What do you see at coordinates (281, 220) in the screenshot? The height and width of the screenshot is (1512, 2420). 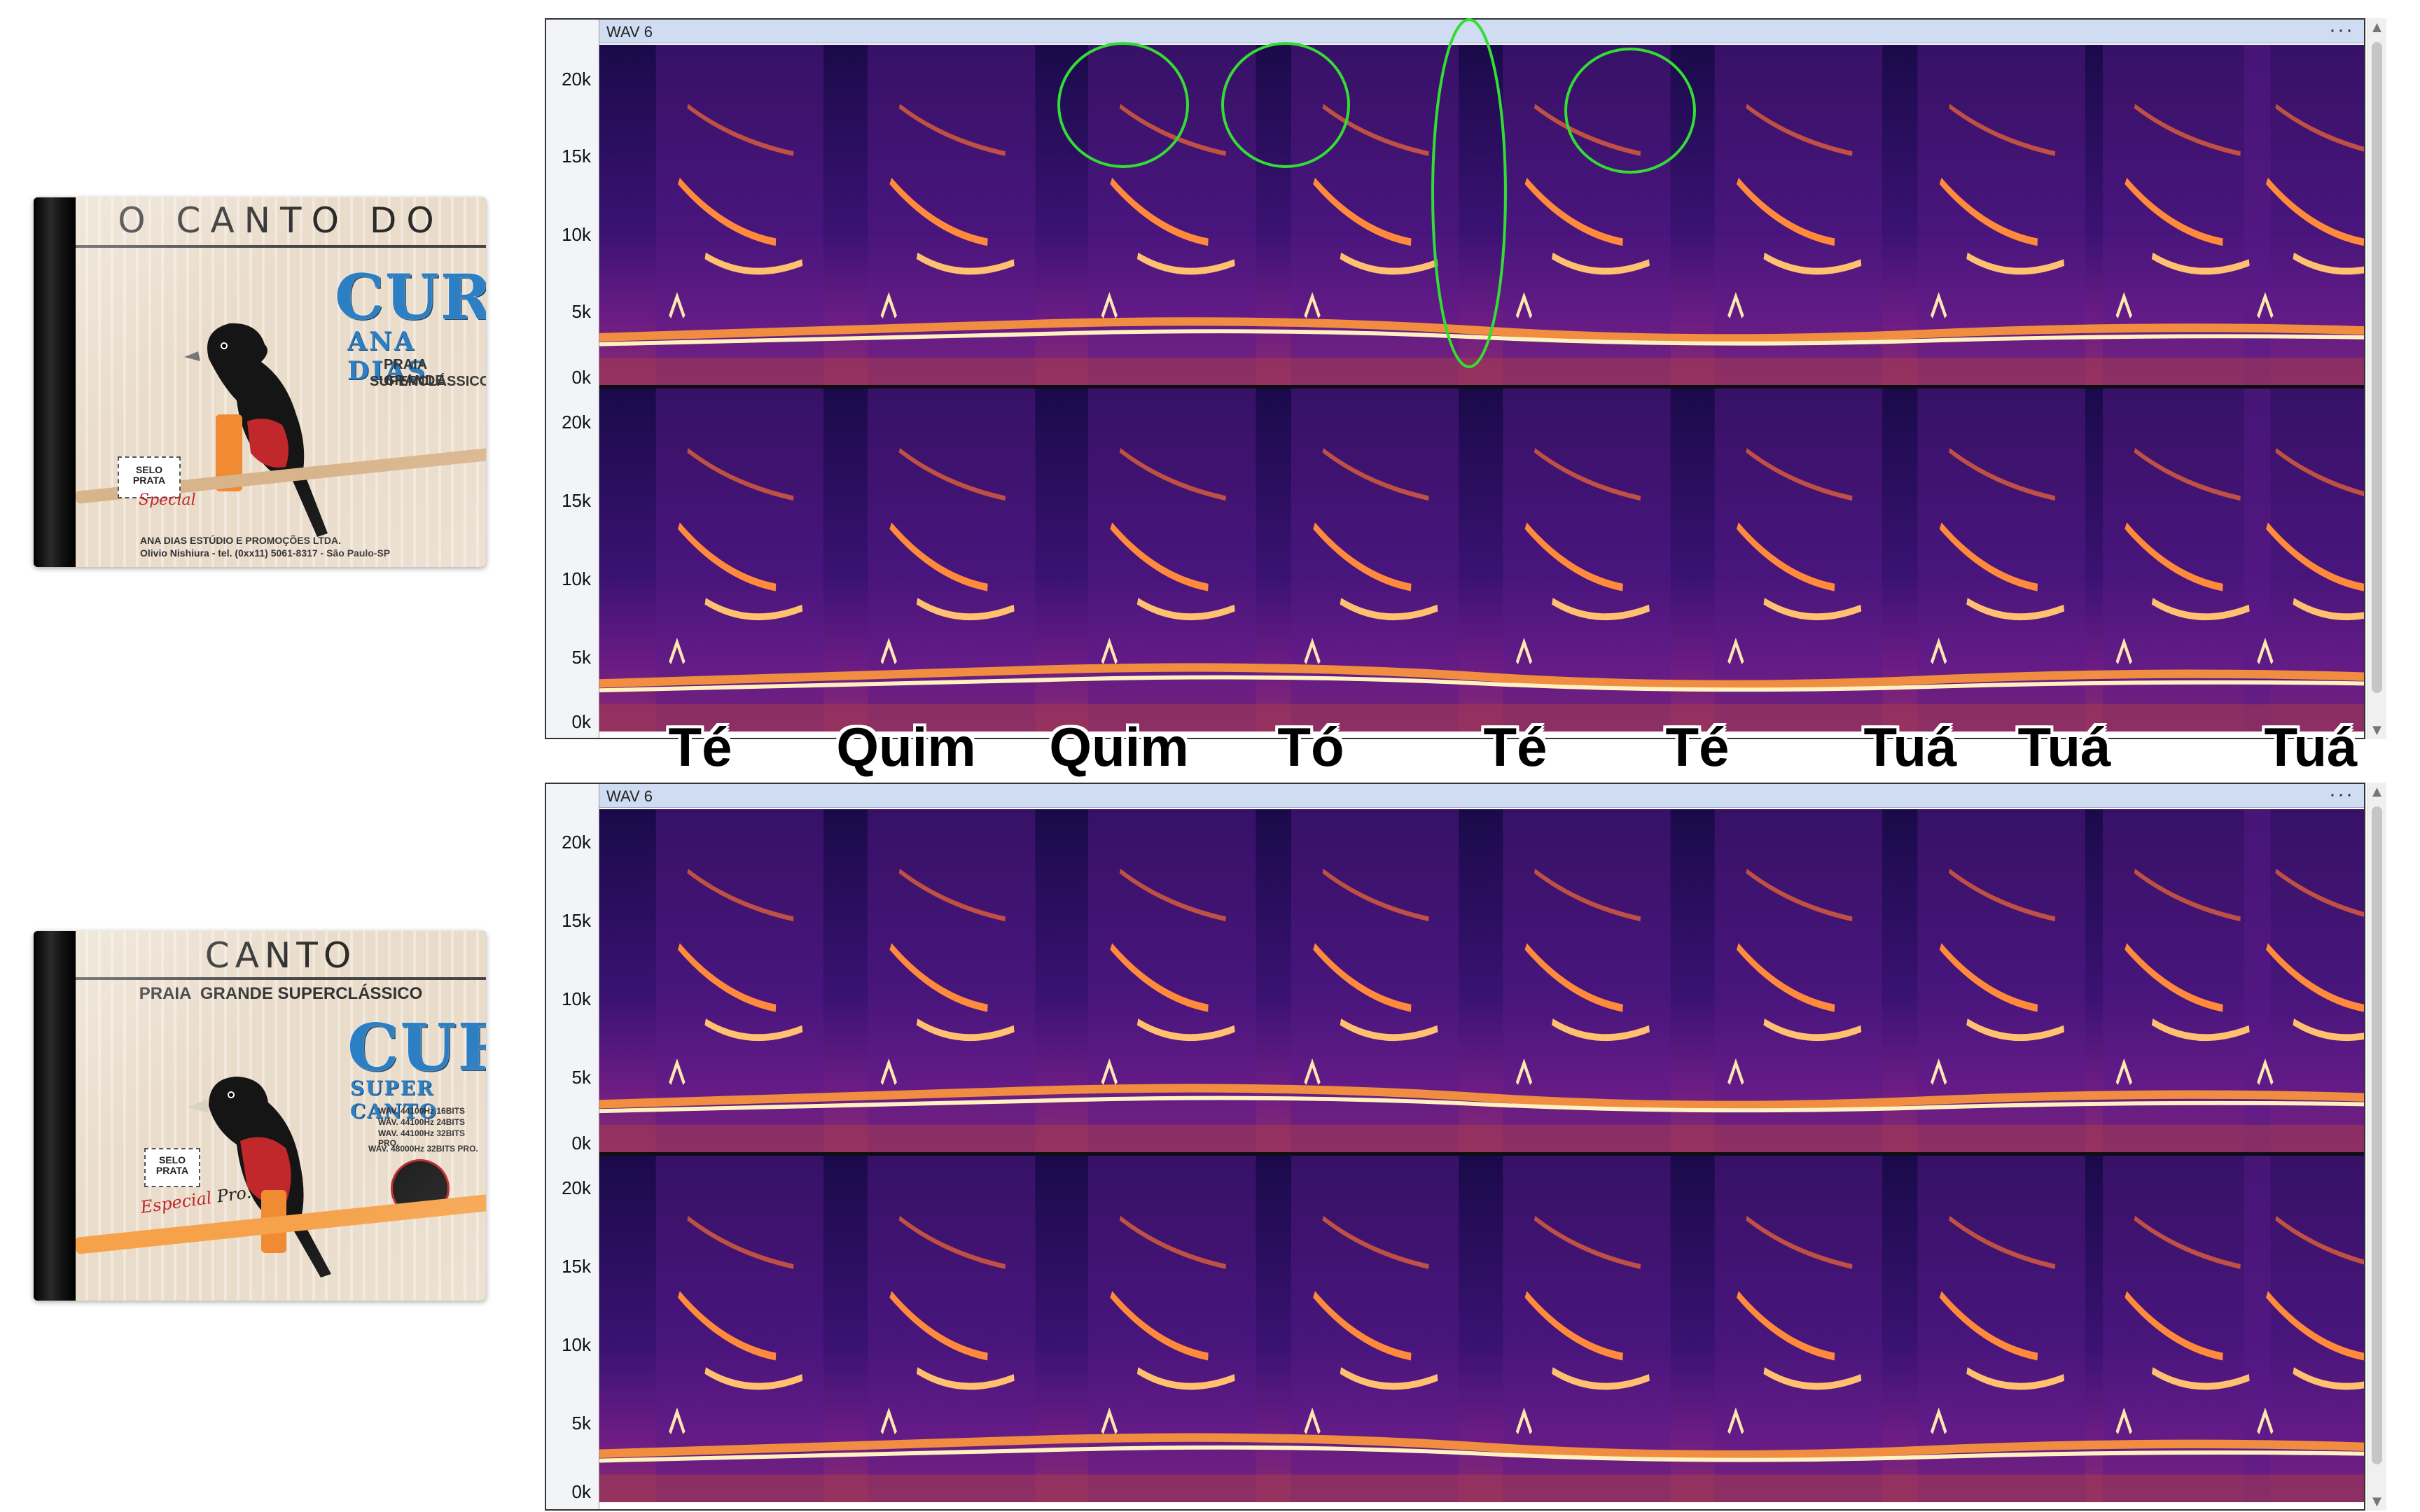 I see `cd-title: O CANTO DO` at bounding box center [281, 220].